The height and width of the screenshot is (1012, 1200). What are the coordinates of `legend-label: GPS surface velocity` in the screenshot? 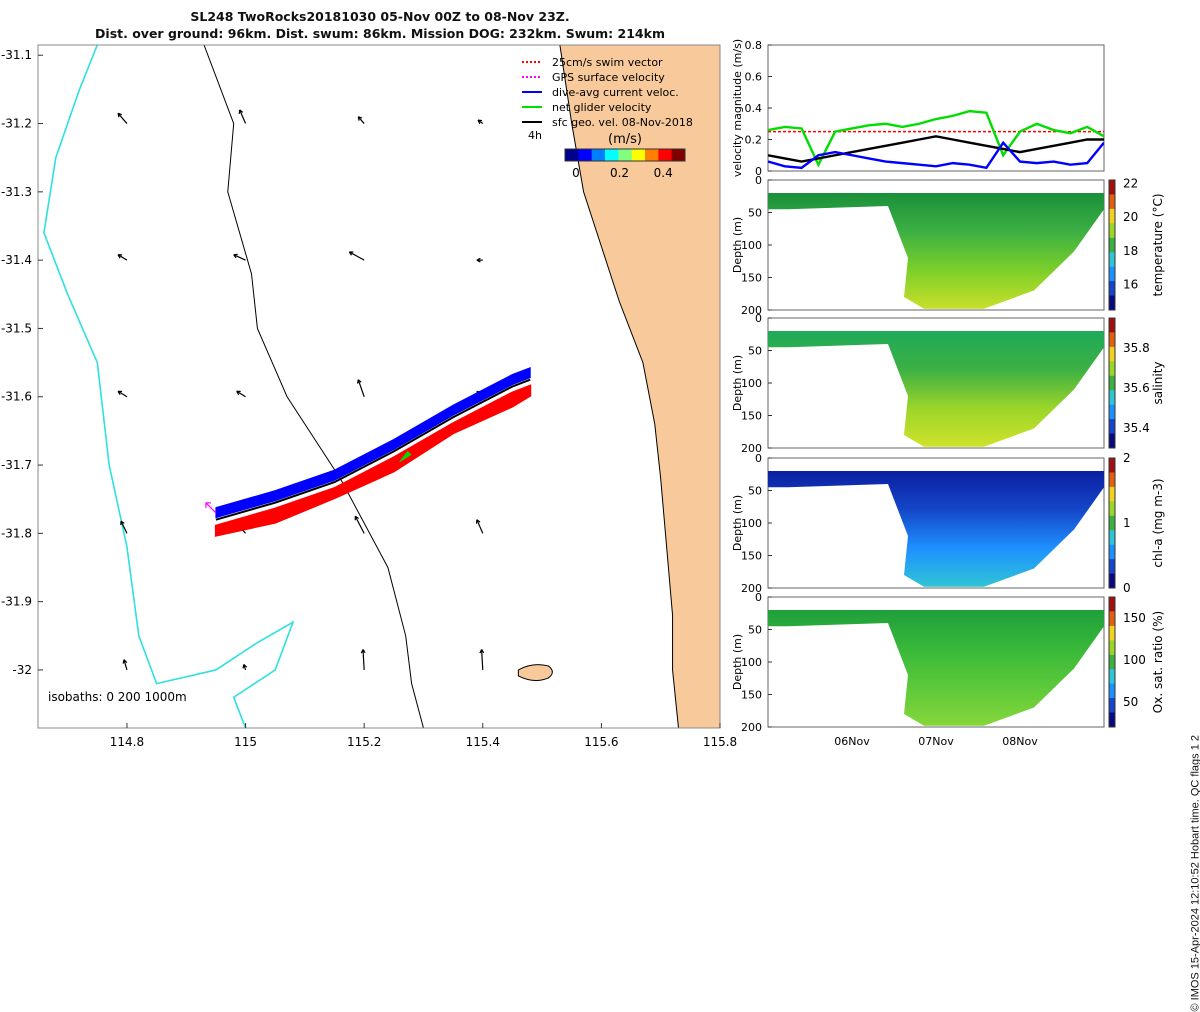 It's located at (608, 77).